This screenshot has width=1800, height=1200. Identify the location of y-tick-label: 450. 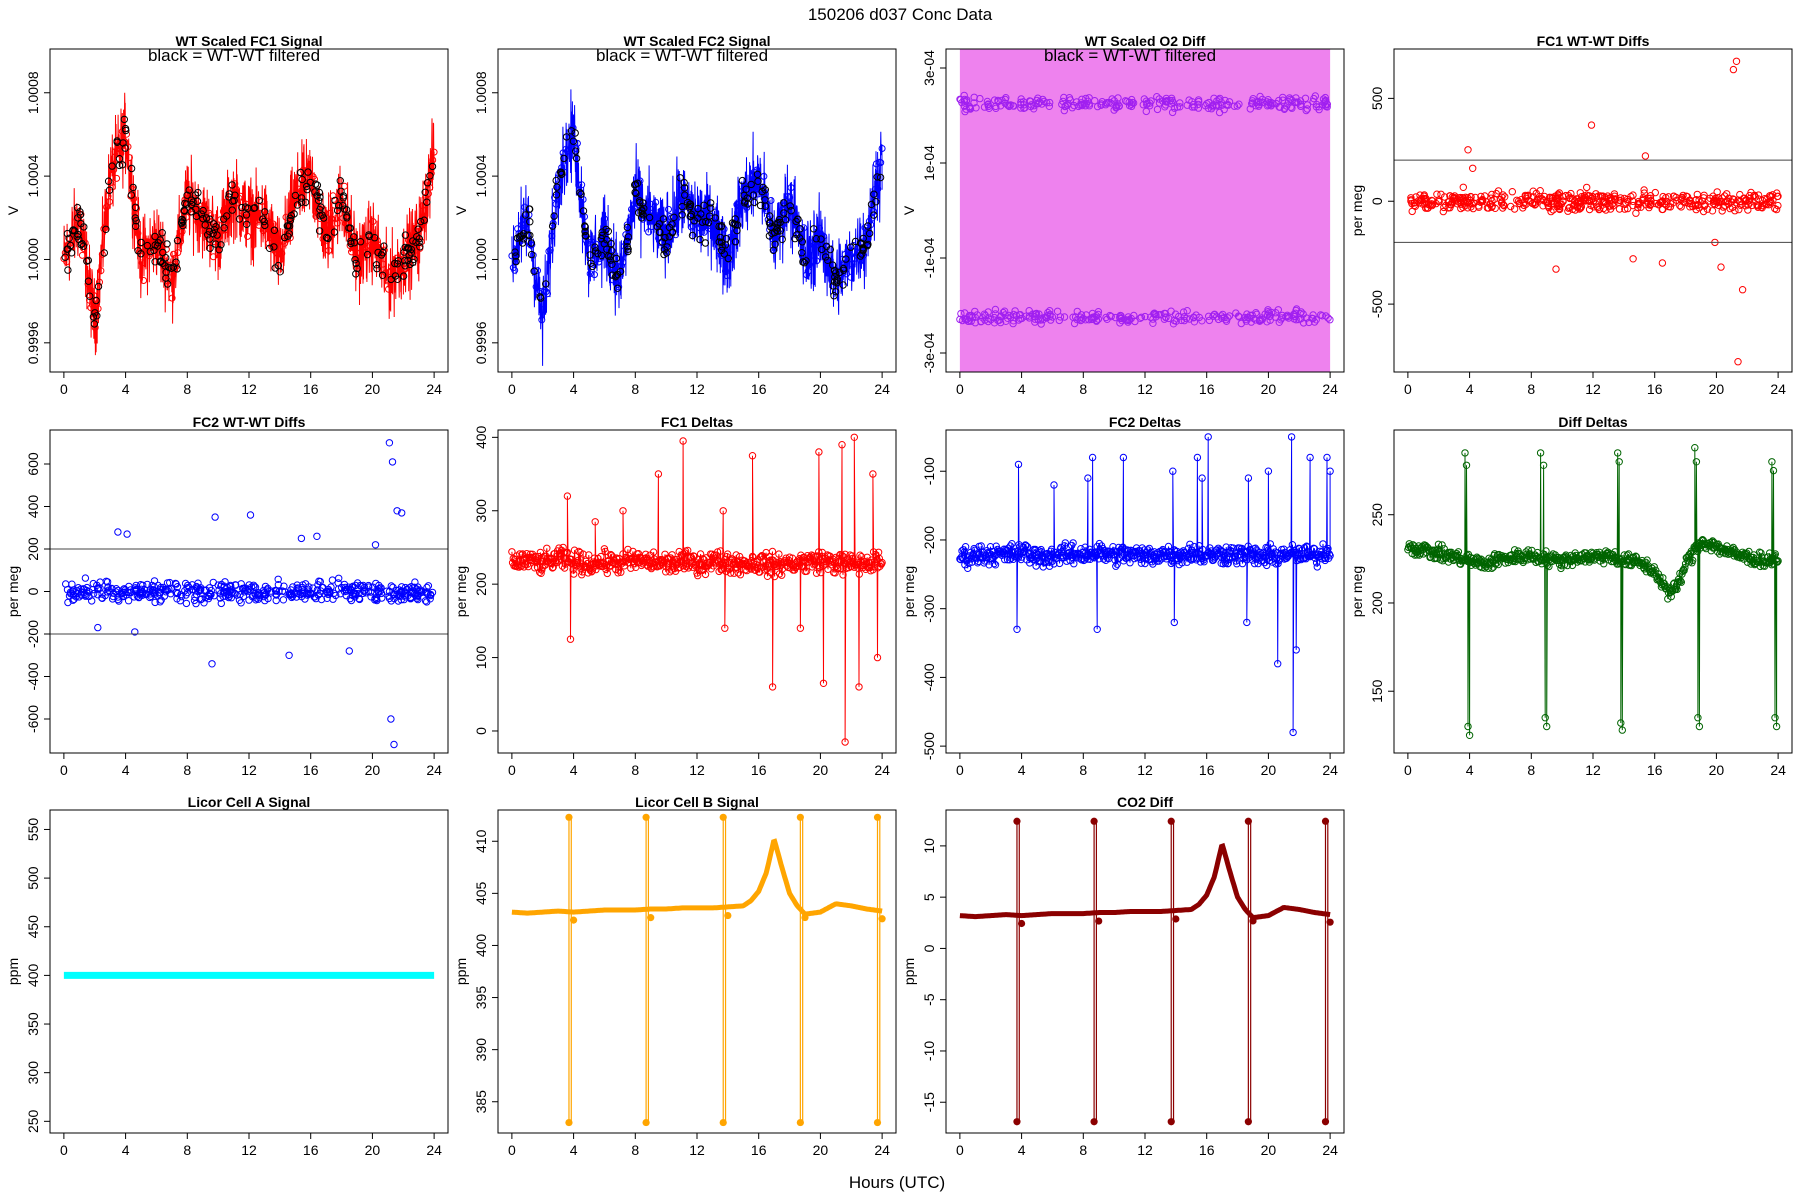
(33, 927).